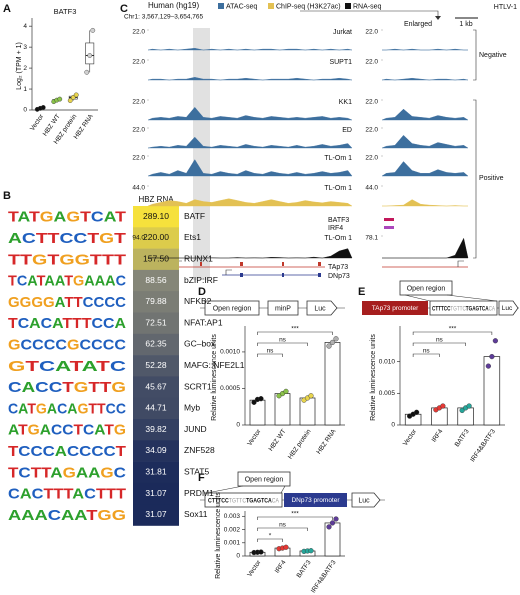 The height and width of the screenshot is (595, 520). What do you see at coordinates (371, 238) in the screenshot?
I see `track-scale-label: 78.1` at bounding box center [371, 238].